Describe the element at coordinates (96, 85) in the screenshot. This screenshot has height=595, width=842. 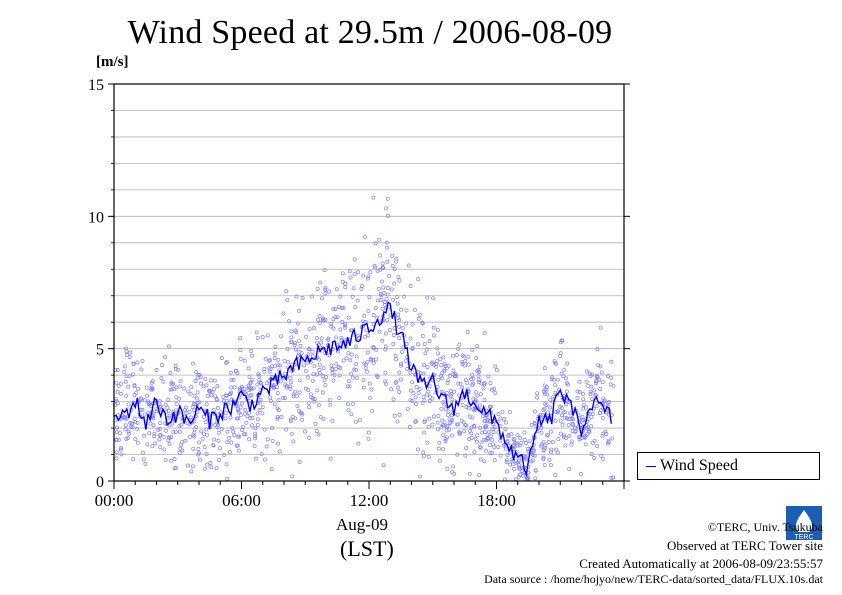
I see `y-tick-label: 15` at that location.